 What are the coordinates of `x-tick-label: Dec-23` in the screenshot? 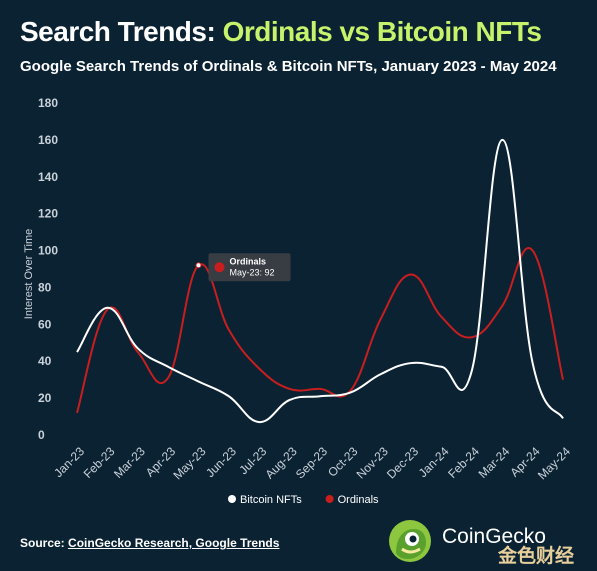 It's located at (402, 462).